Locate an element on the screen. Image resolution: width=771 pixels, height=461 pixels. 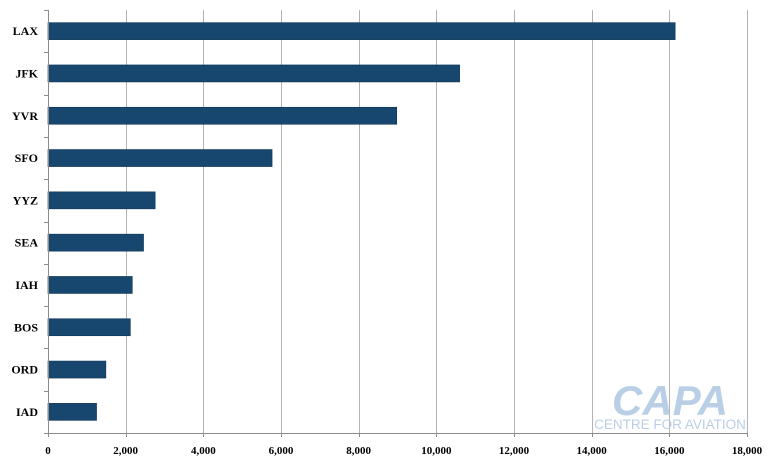
x-tick-label: 4,000 is located at coordinates (203, 451).